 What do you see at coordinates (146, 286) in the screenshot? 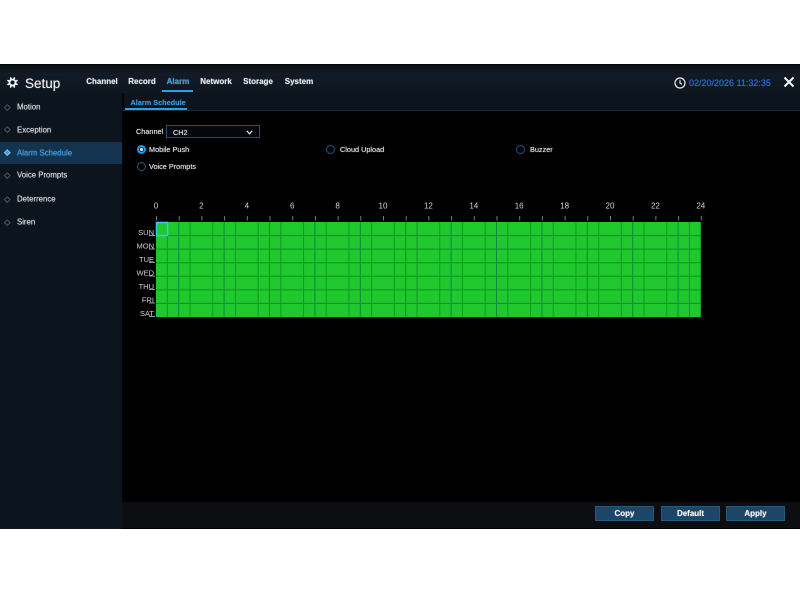
I see `svg-text: THU` at bounding box center [146, 286].